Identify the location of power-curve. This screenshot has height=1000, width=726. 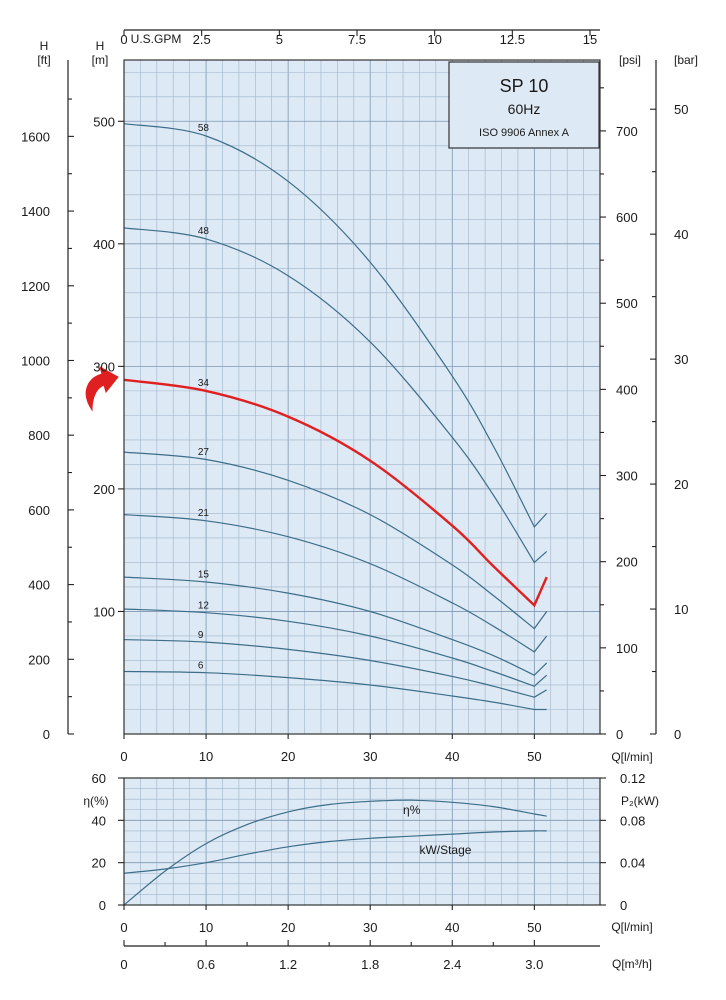
(335, 852).